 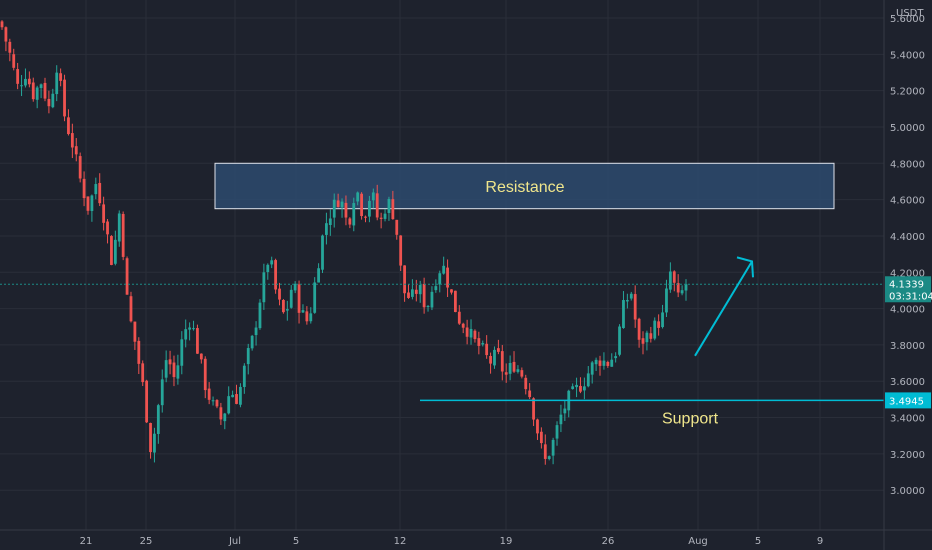 I want to click on price-tick-label: 5.4000, so click(x=907, y=55).